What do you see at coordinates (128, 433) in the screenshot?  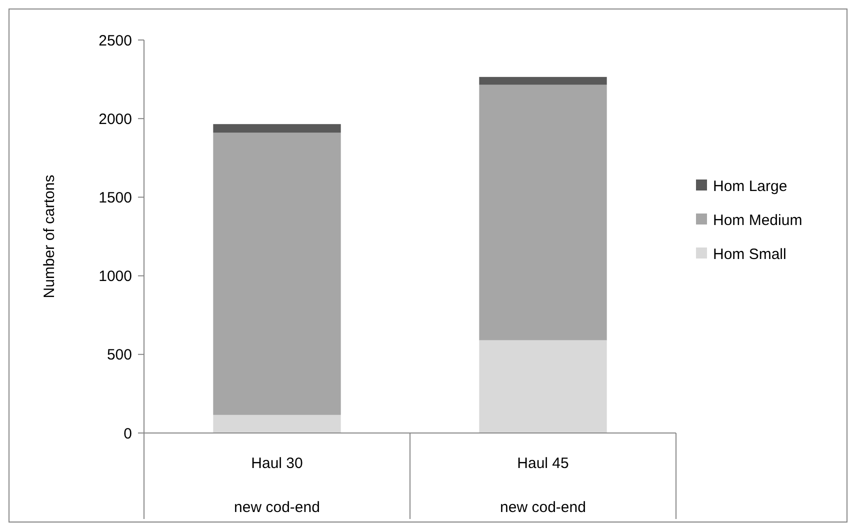 I see `y-tick-label: 0` at bounding box center [128, 433].